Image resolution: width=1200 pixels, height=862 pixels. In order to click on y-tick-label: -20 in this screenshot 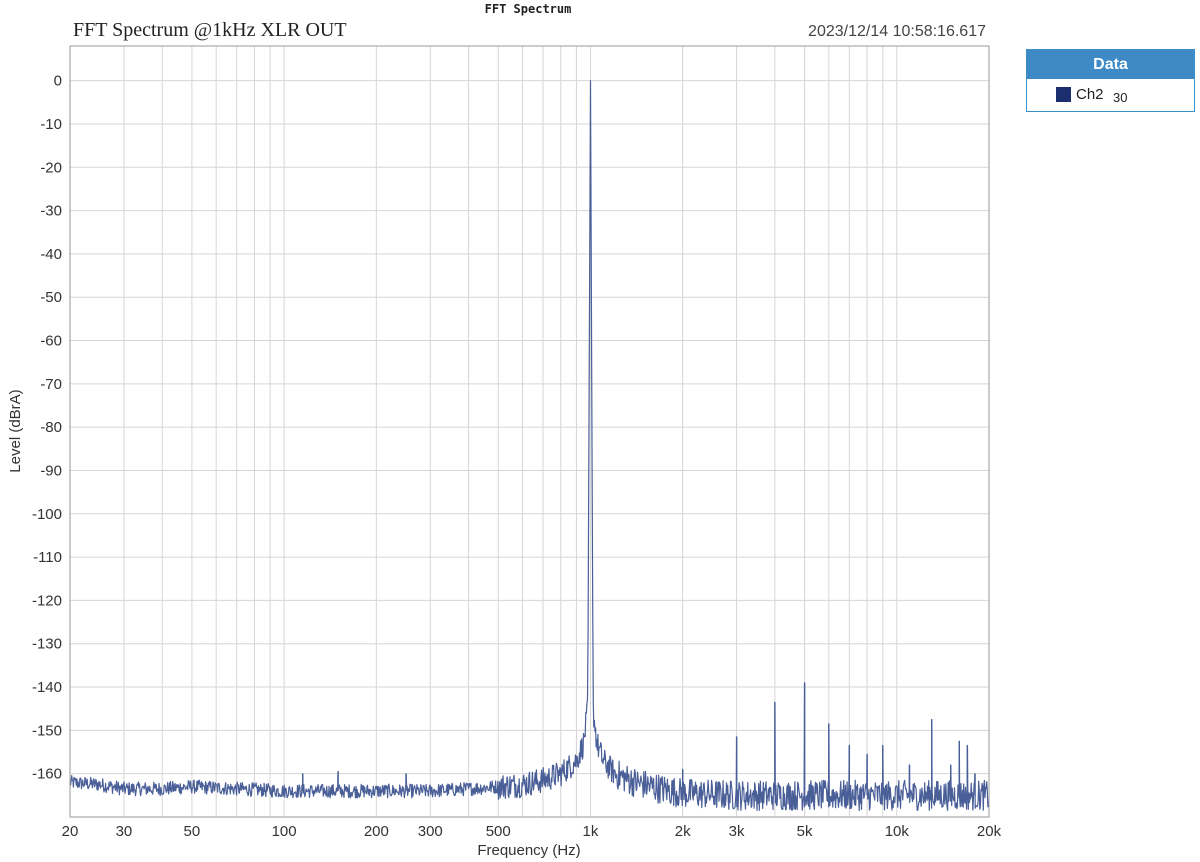, I will do `click(51, 167)`.